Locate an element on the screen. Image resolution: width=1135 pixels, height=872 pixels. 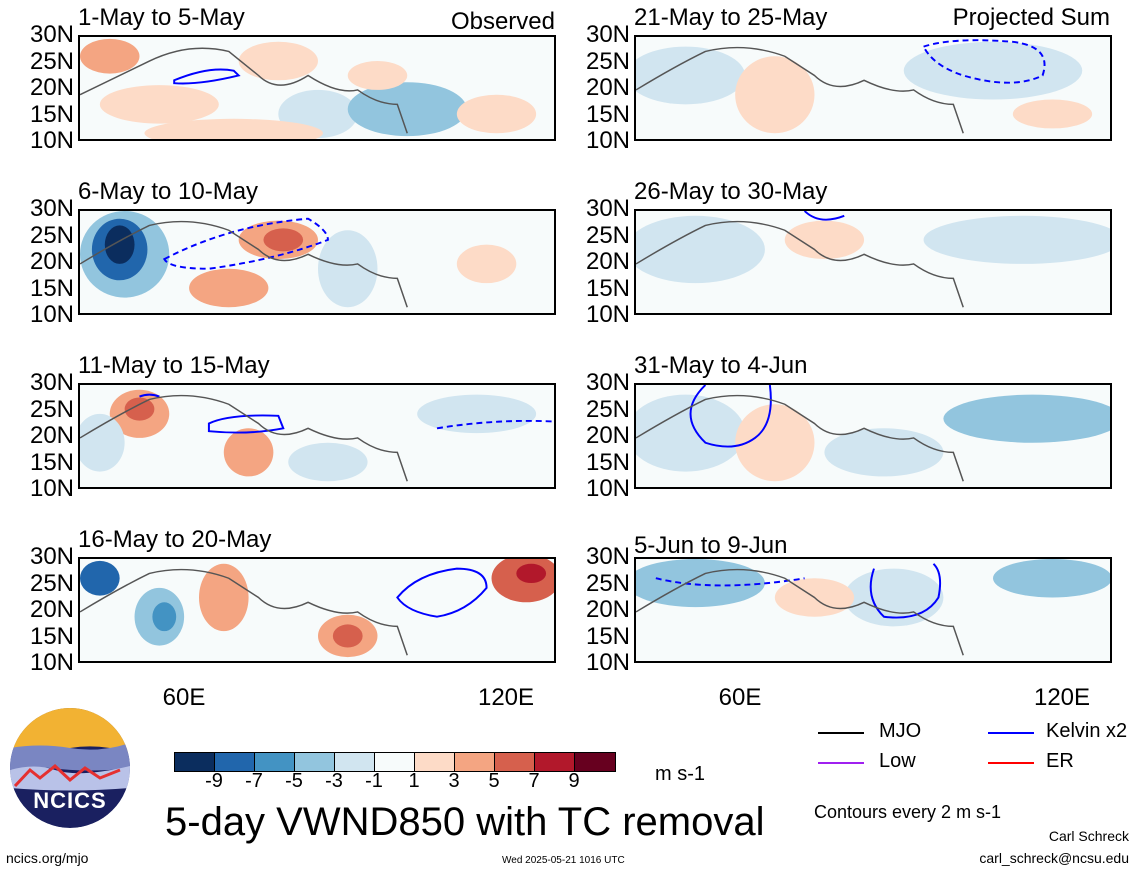
author-email: carl_schreck@ncsu.edu is located at coordinates (1054, 858).